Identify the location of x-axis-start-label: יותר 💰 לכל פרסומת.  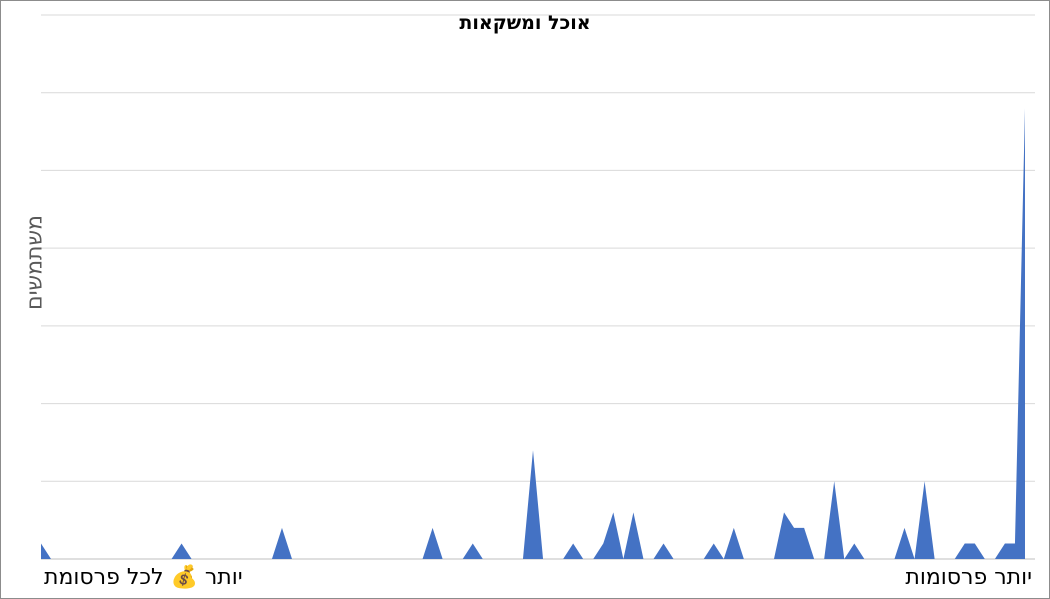
(143, 577).